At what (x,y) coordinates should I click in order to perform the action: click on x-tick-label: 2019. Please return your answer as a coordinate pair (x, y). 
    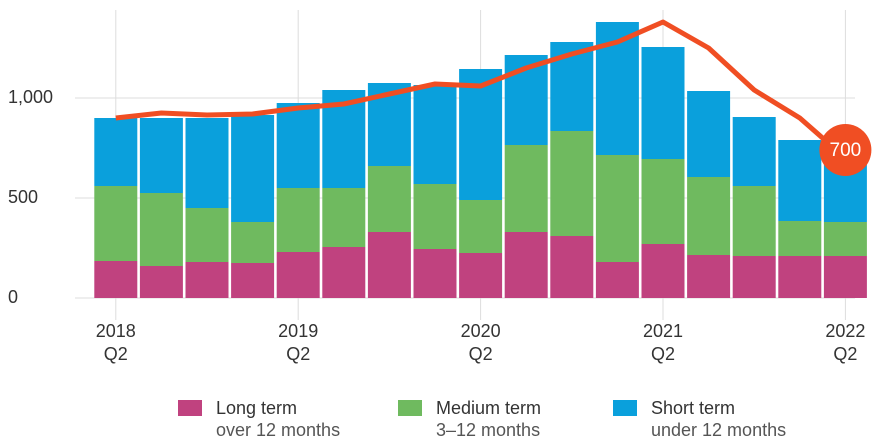
    Looking at the image, I should click on (298, 331).